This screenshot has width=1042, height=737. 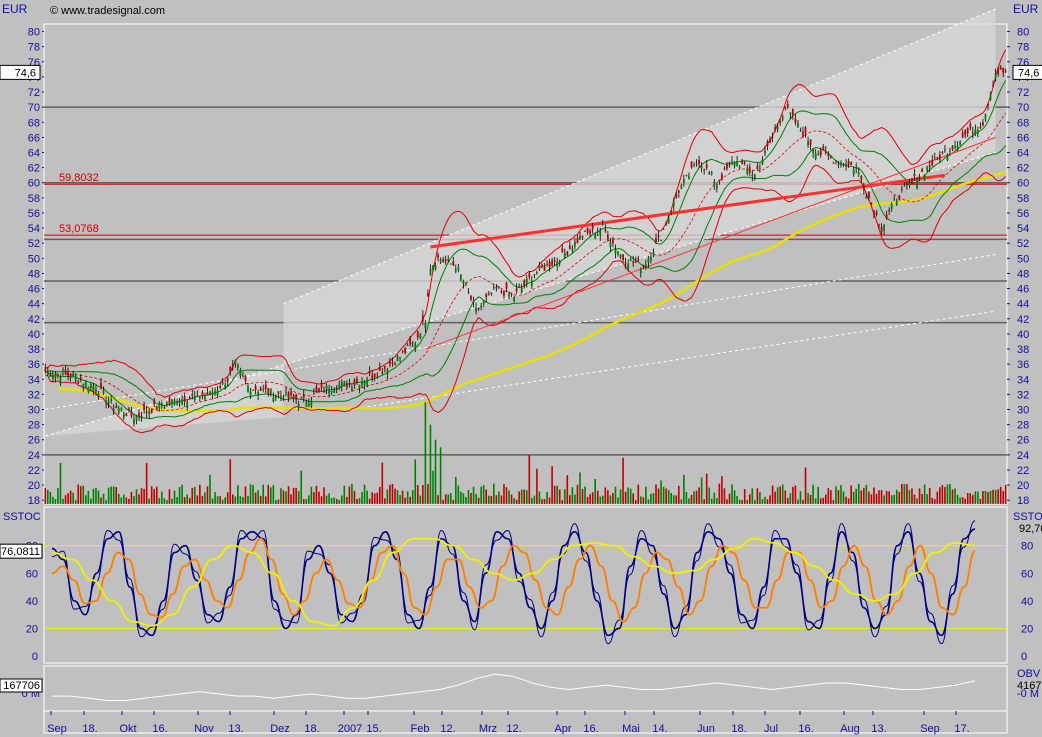 I want to click on obv-value-right: 4167, so click(x=1029, y=686).